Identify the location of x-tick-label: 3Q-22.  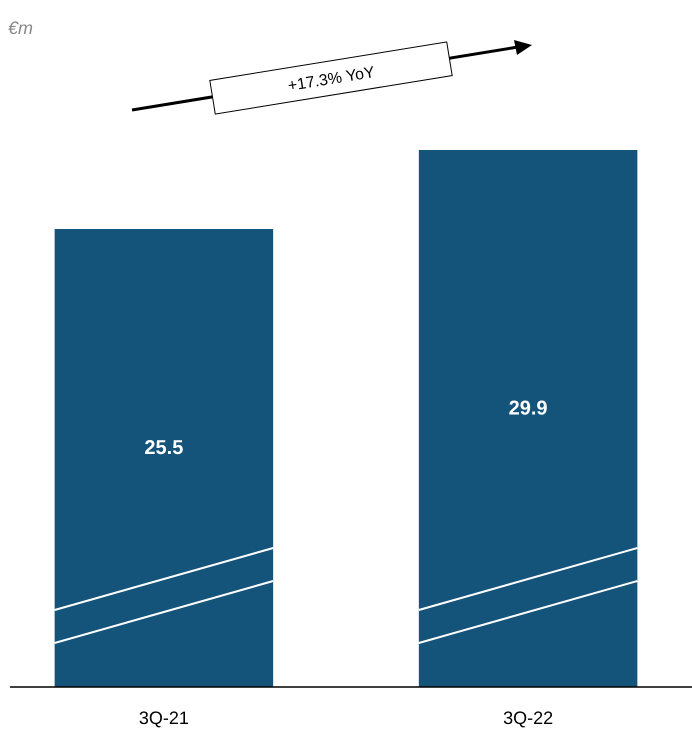
(528, 718).